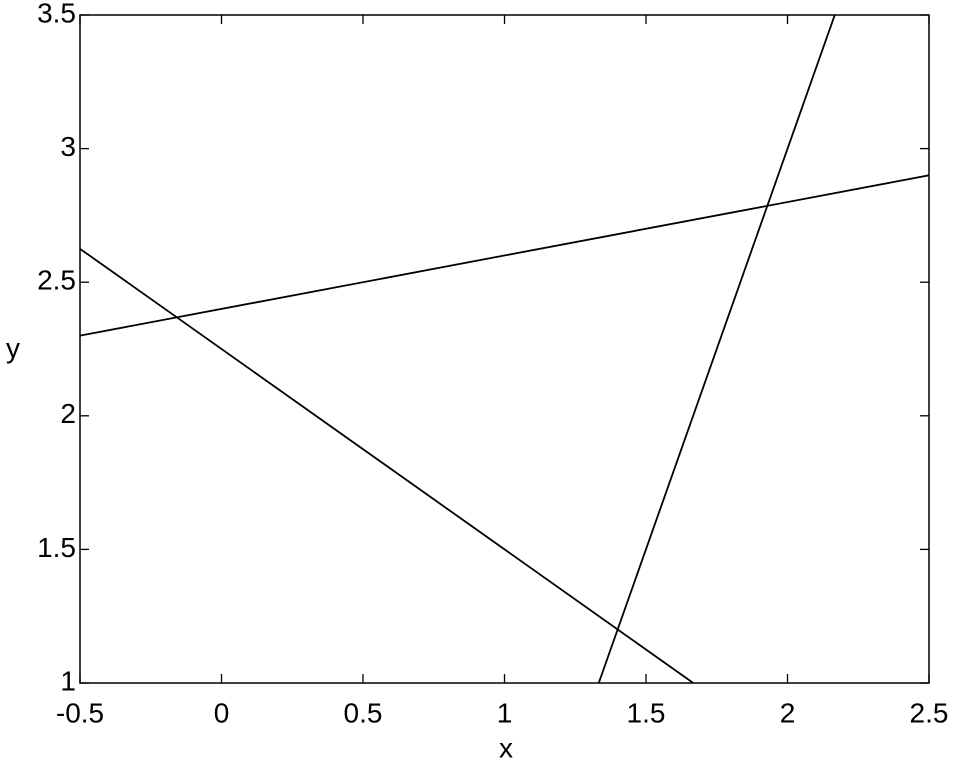  What do you see at coordinates (80, 712) in the screenshot?
I see `x-tick-label: -0.5` at bounding box center [80, 712].